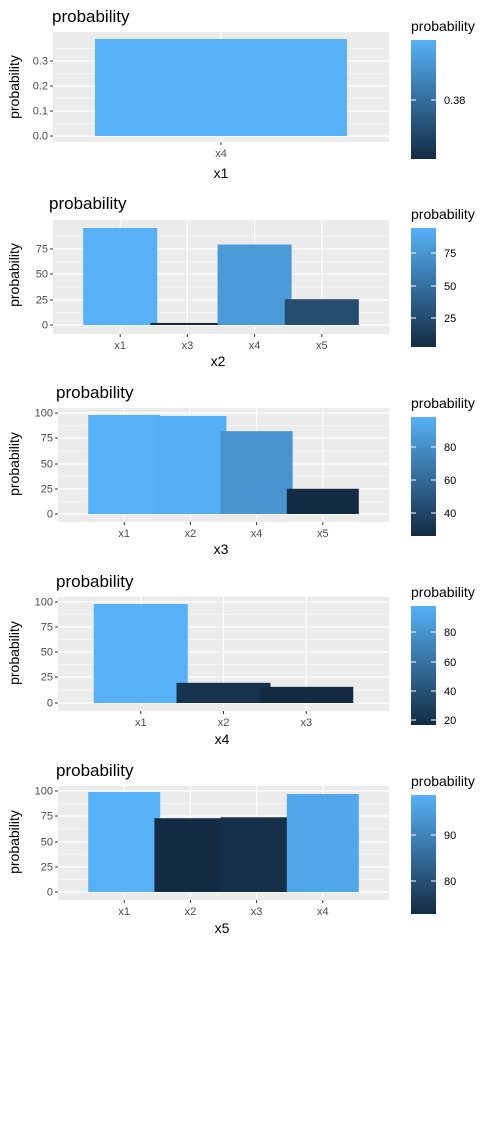 This screenshot has height=1133, width=503. What do you see at coordinates (218, 361) in the screenshot?
I see `x-axis-label: x2` at bounding box center [218, 361].